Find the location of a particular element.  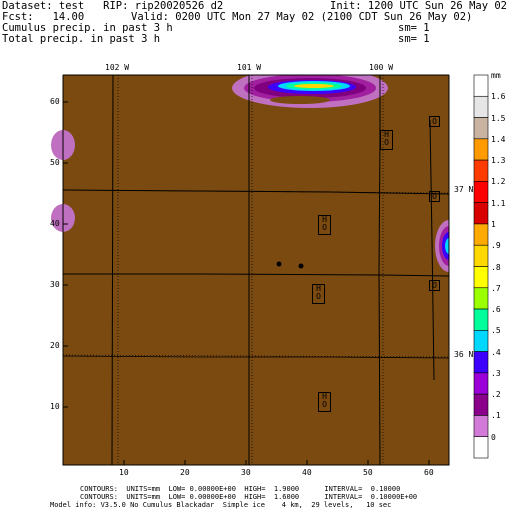

x-tick-label: 50 is located at coordinates (368, 472).